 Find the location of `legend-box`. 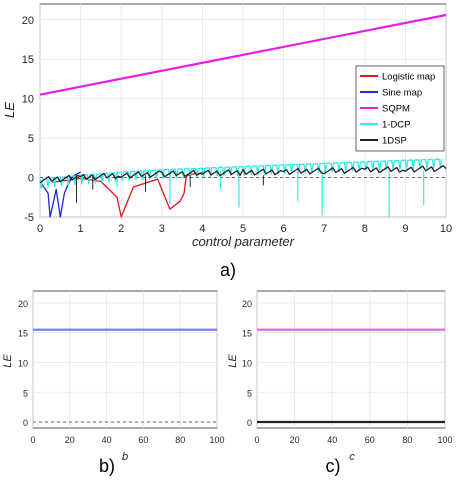

legend-box is located at coordinates (400, 108).